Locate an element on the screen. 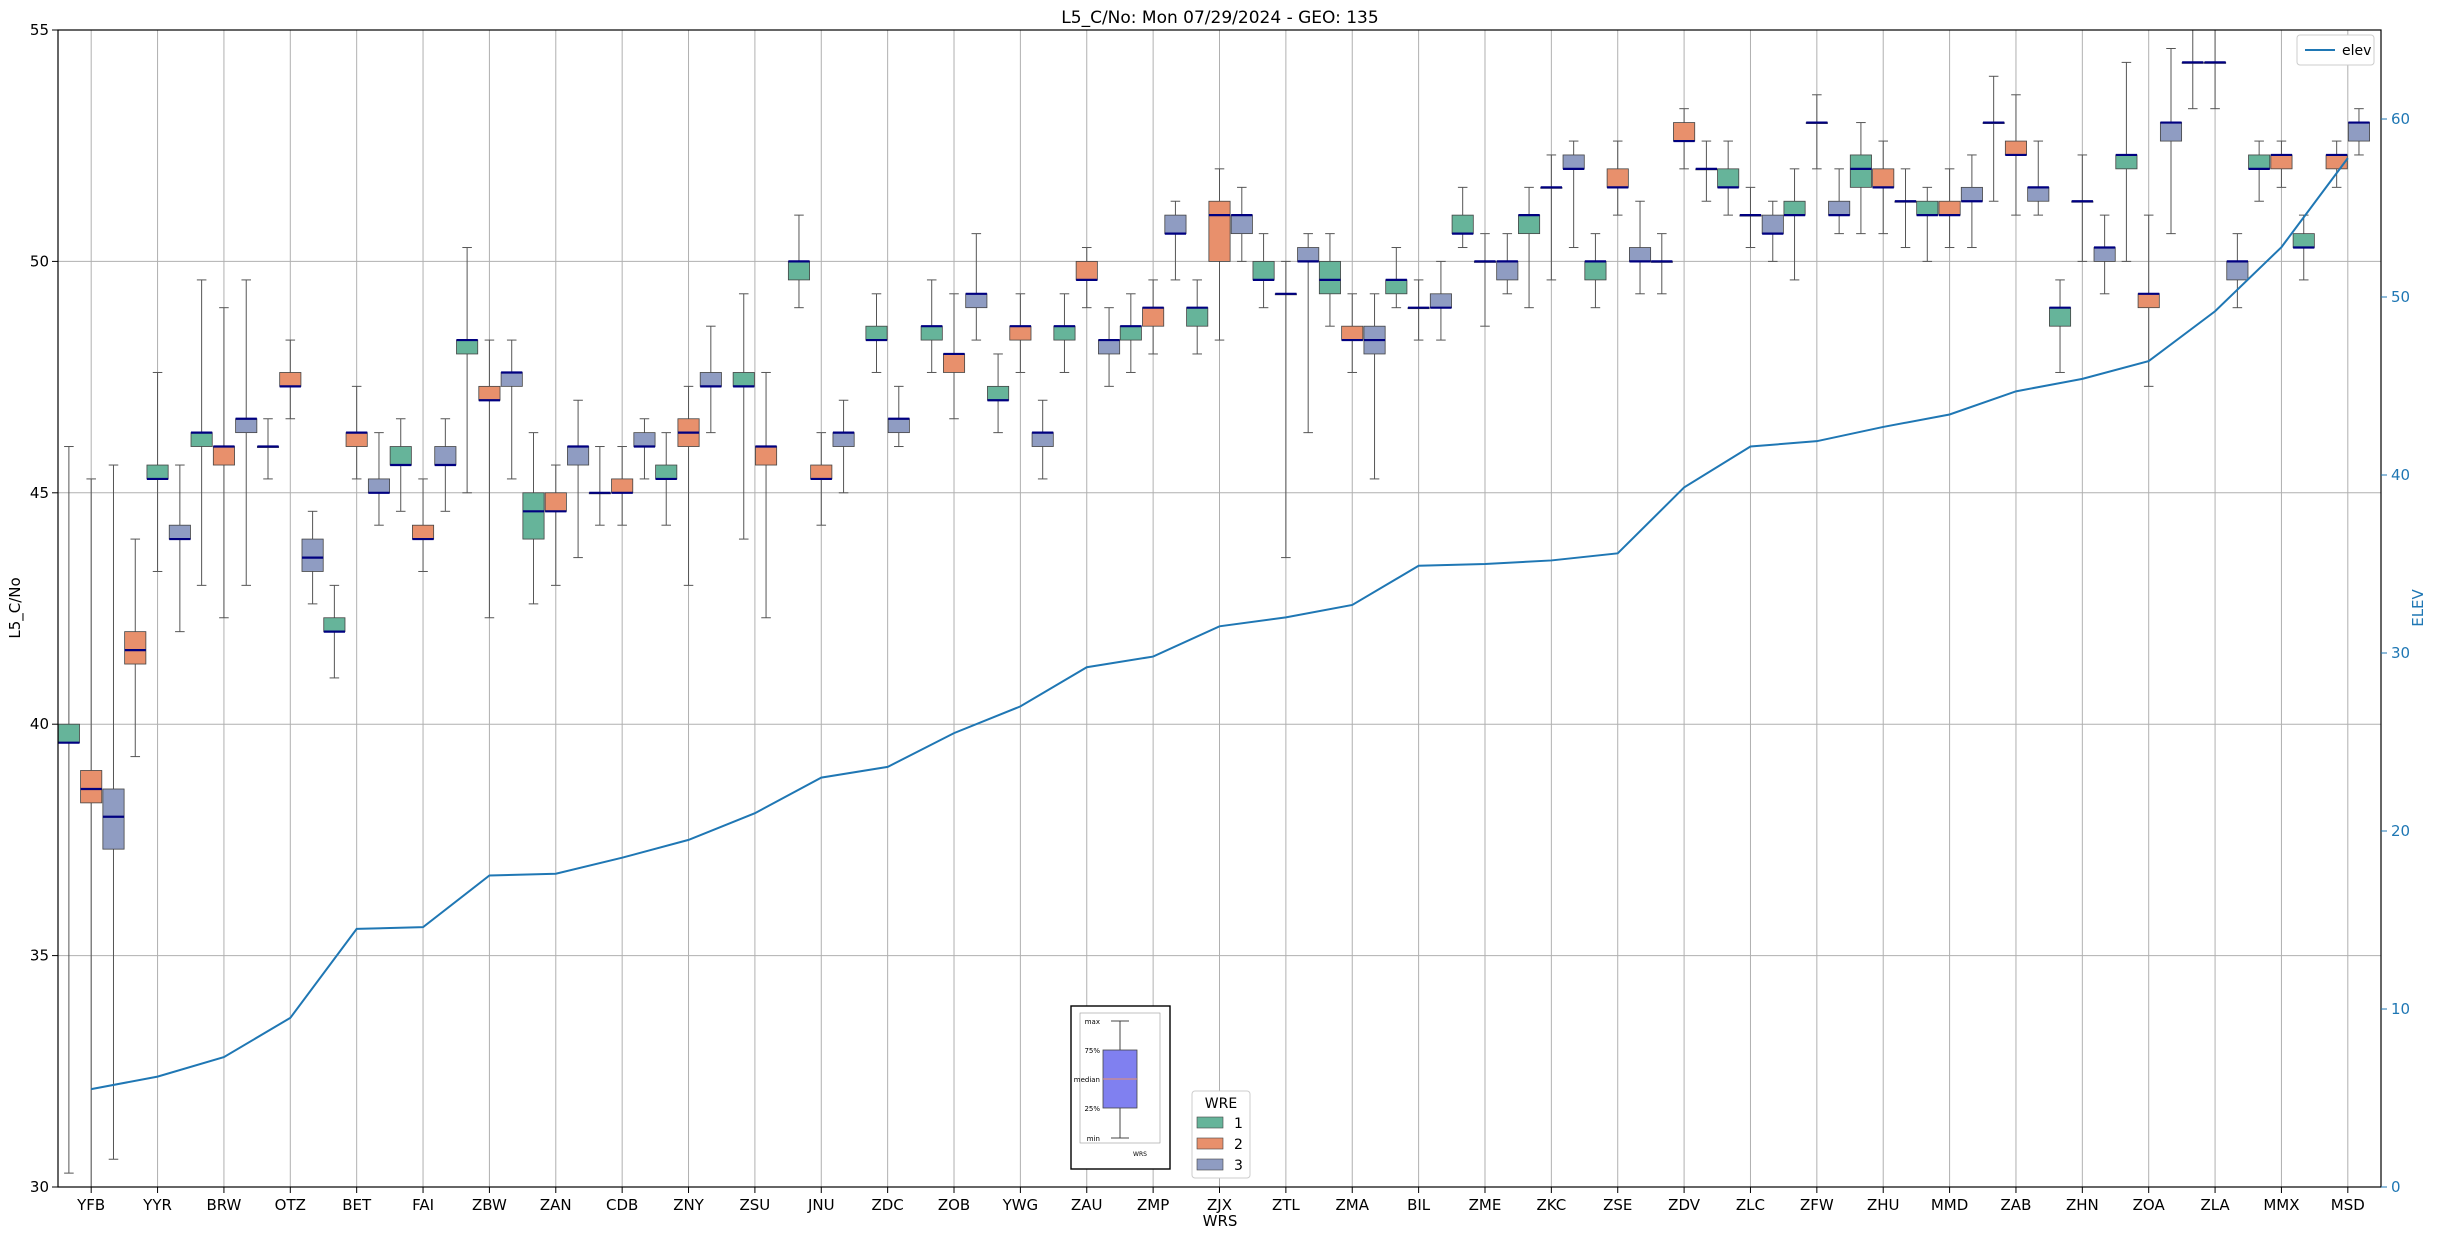  x-tick-label: ZME is located at coordinates (1485, 1205).